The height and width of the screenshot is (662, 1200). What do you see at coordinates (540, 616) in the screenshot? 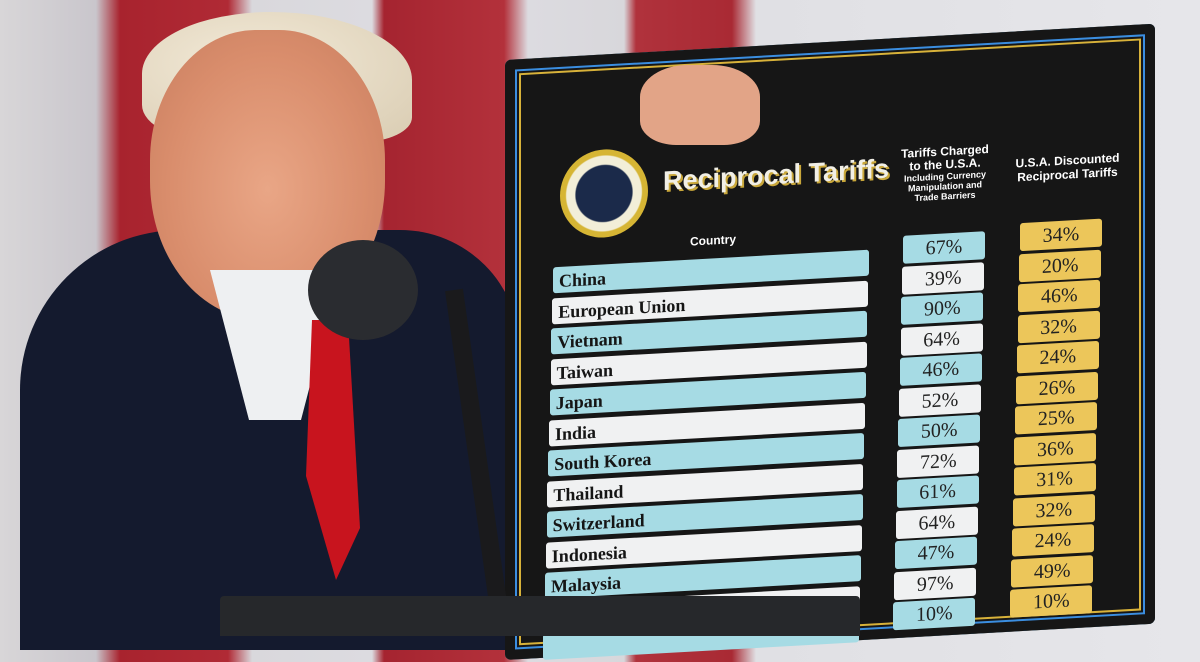
I see `podium` at bounding box center [540, 616].